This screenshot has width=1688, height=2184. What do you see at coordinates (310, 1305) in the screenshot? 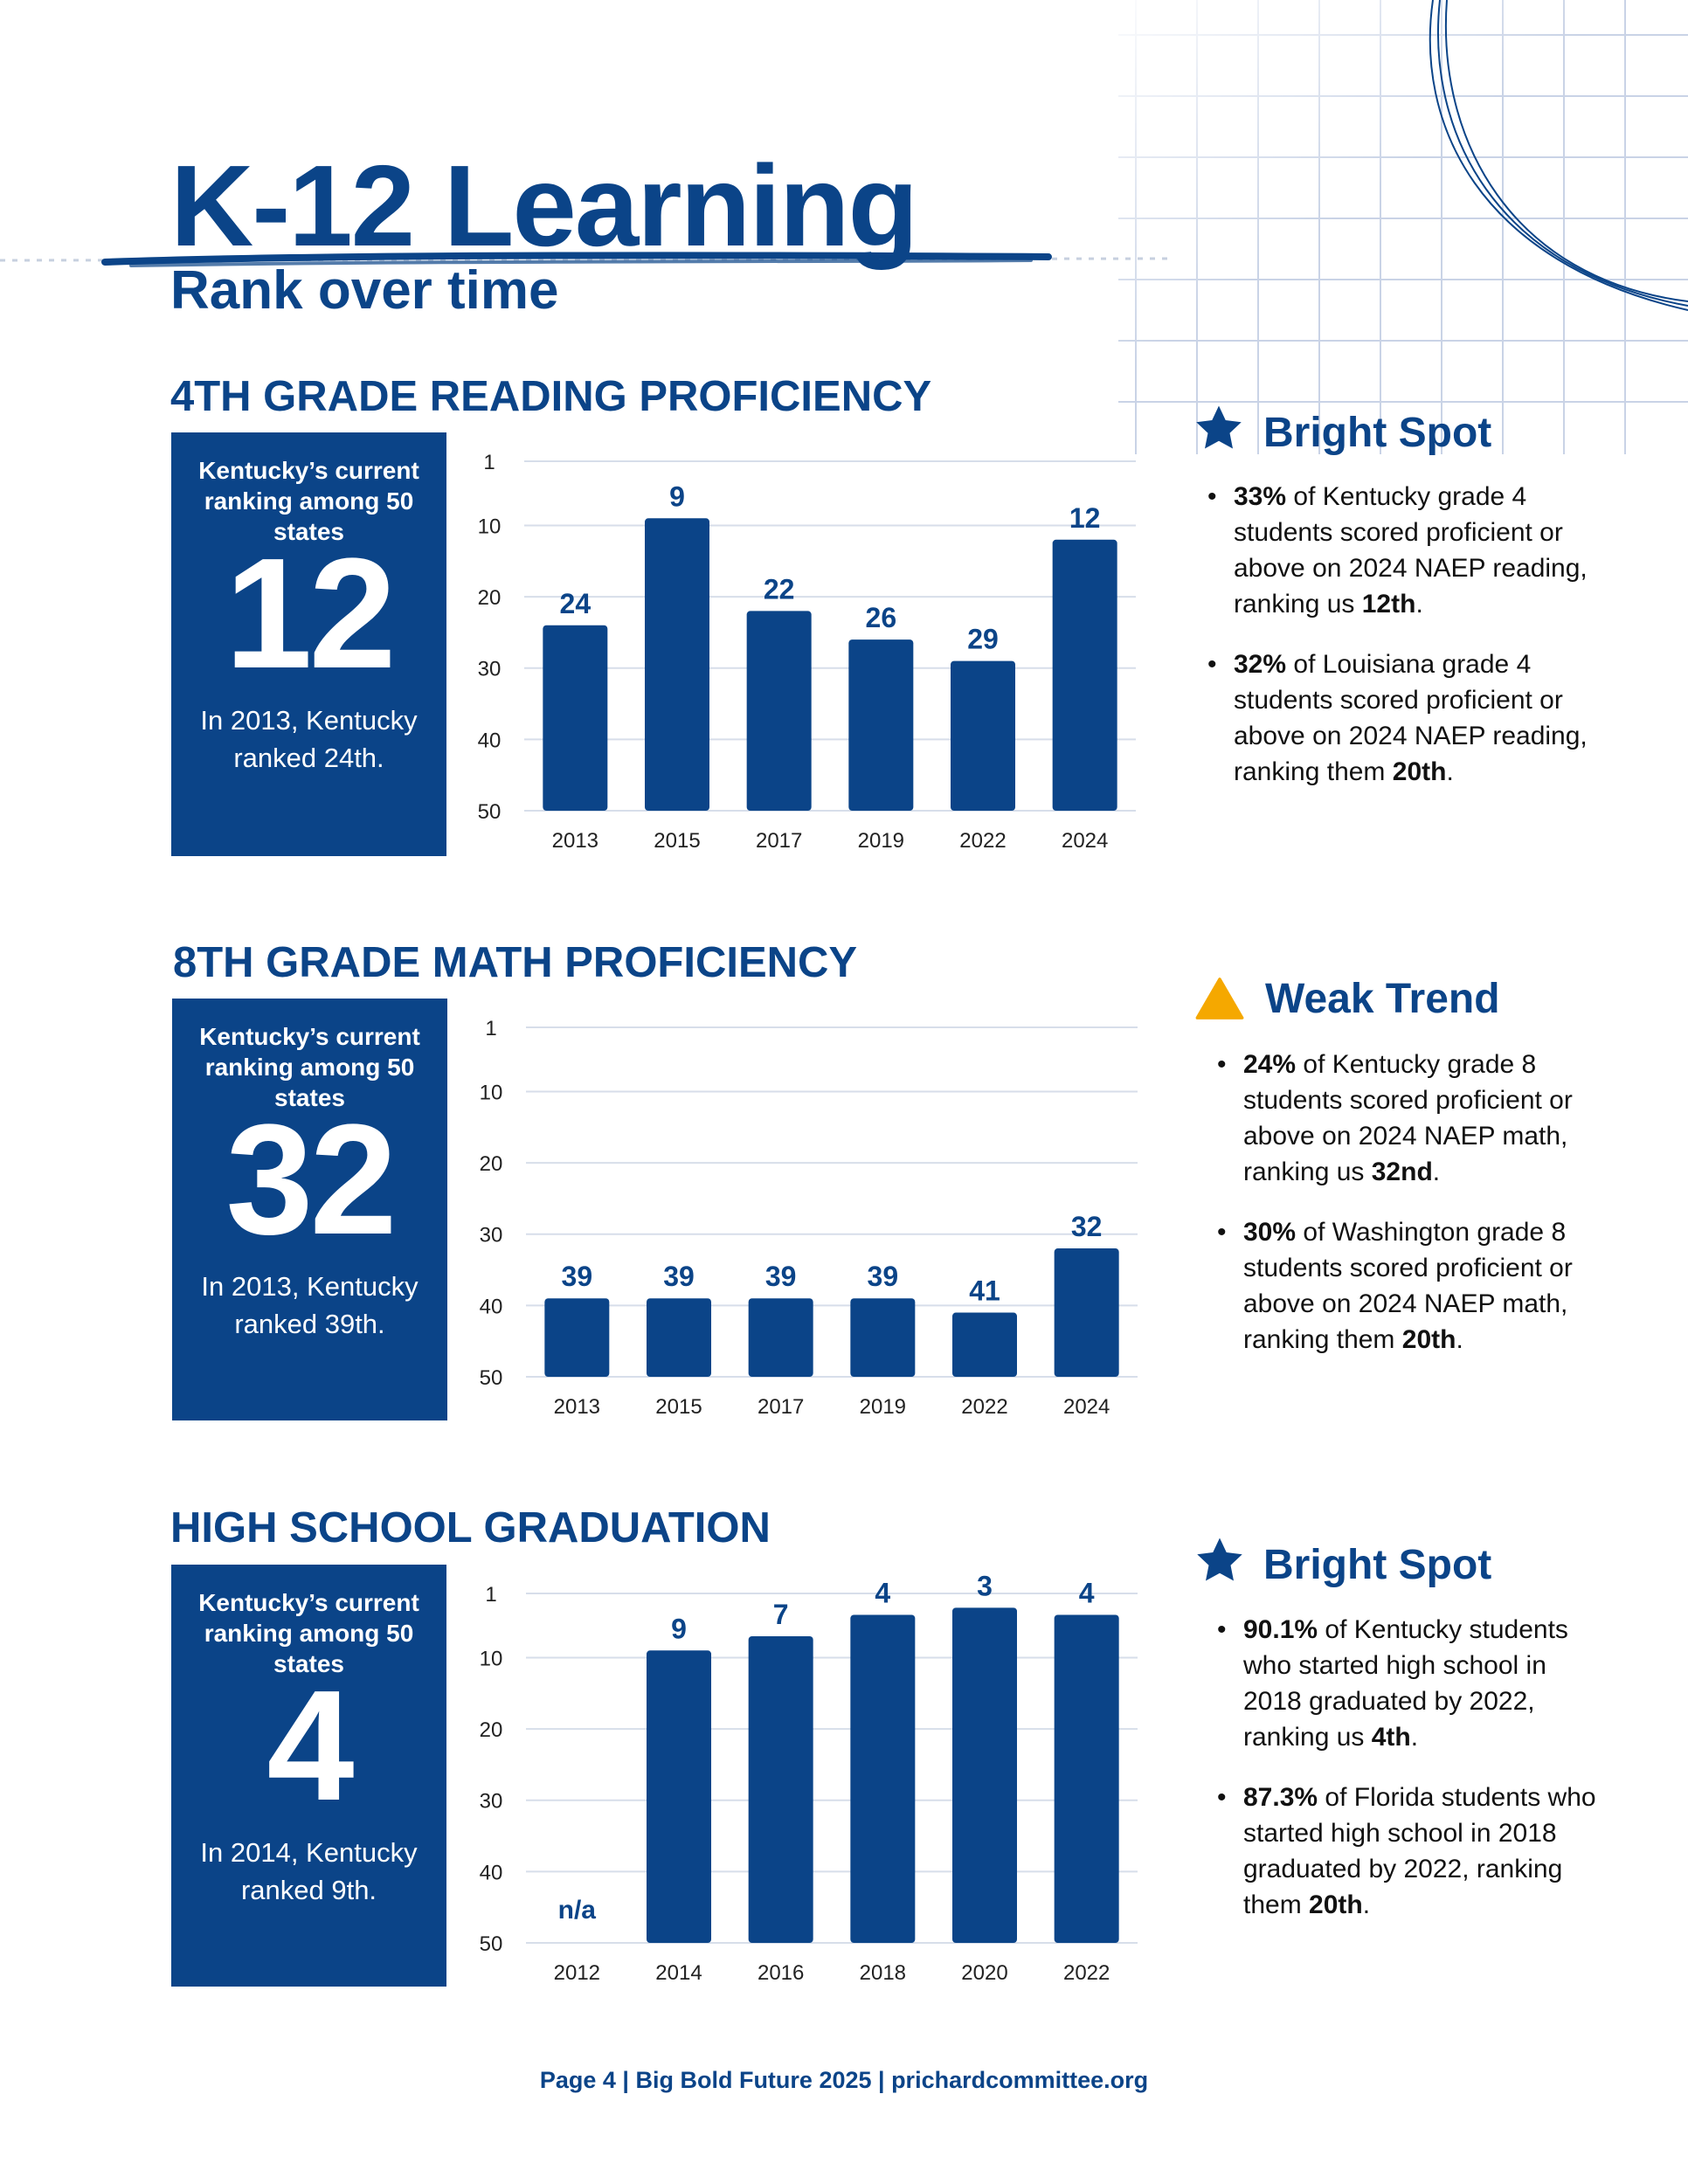
I see `rank-note: In 2013, Kentucky ranked 39th.` at bounding box center [310, 1305].